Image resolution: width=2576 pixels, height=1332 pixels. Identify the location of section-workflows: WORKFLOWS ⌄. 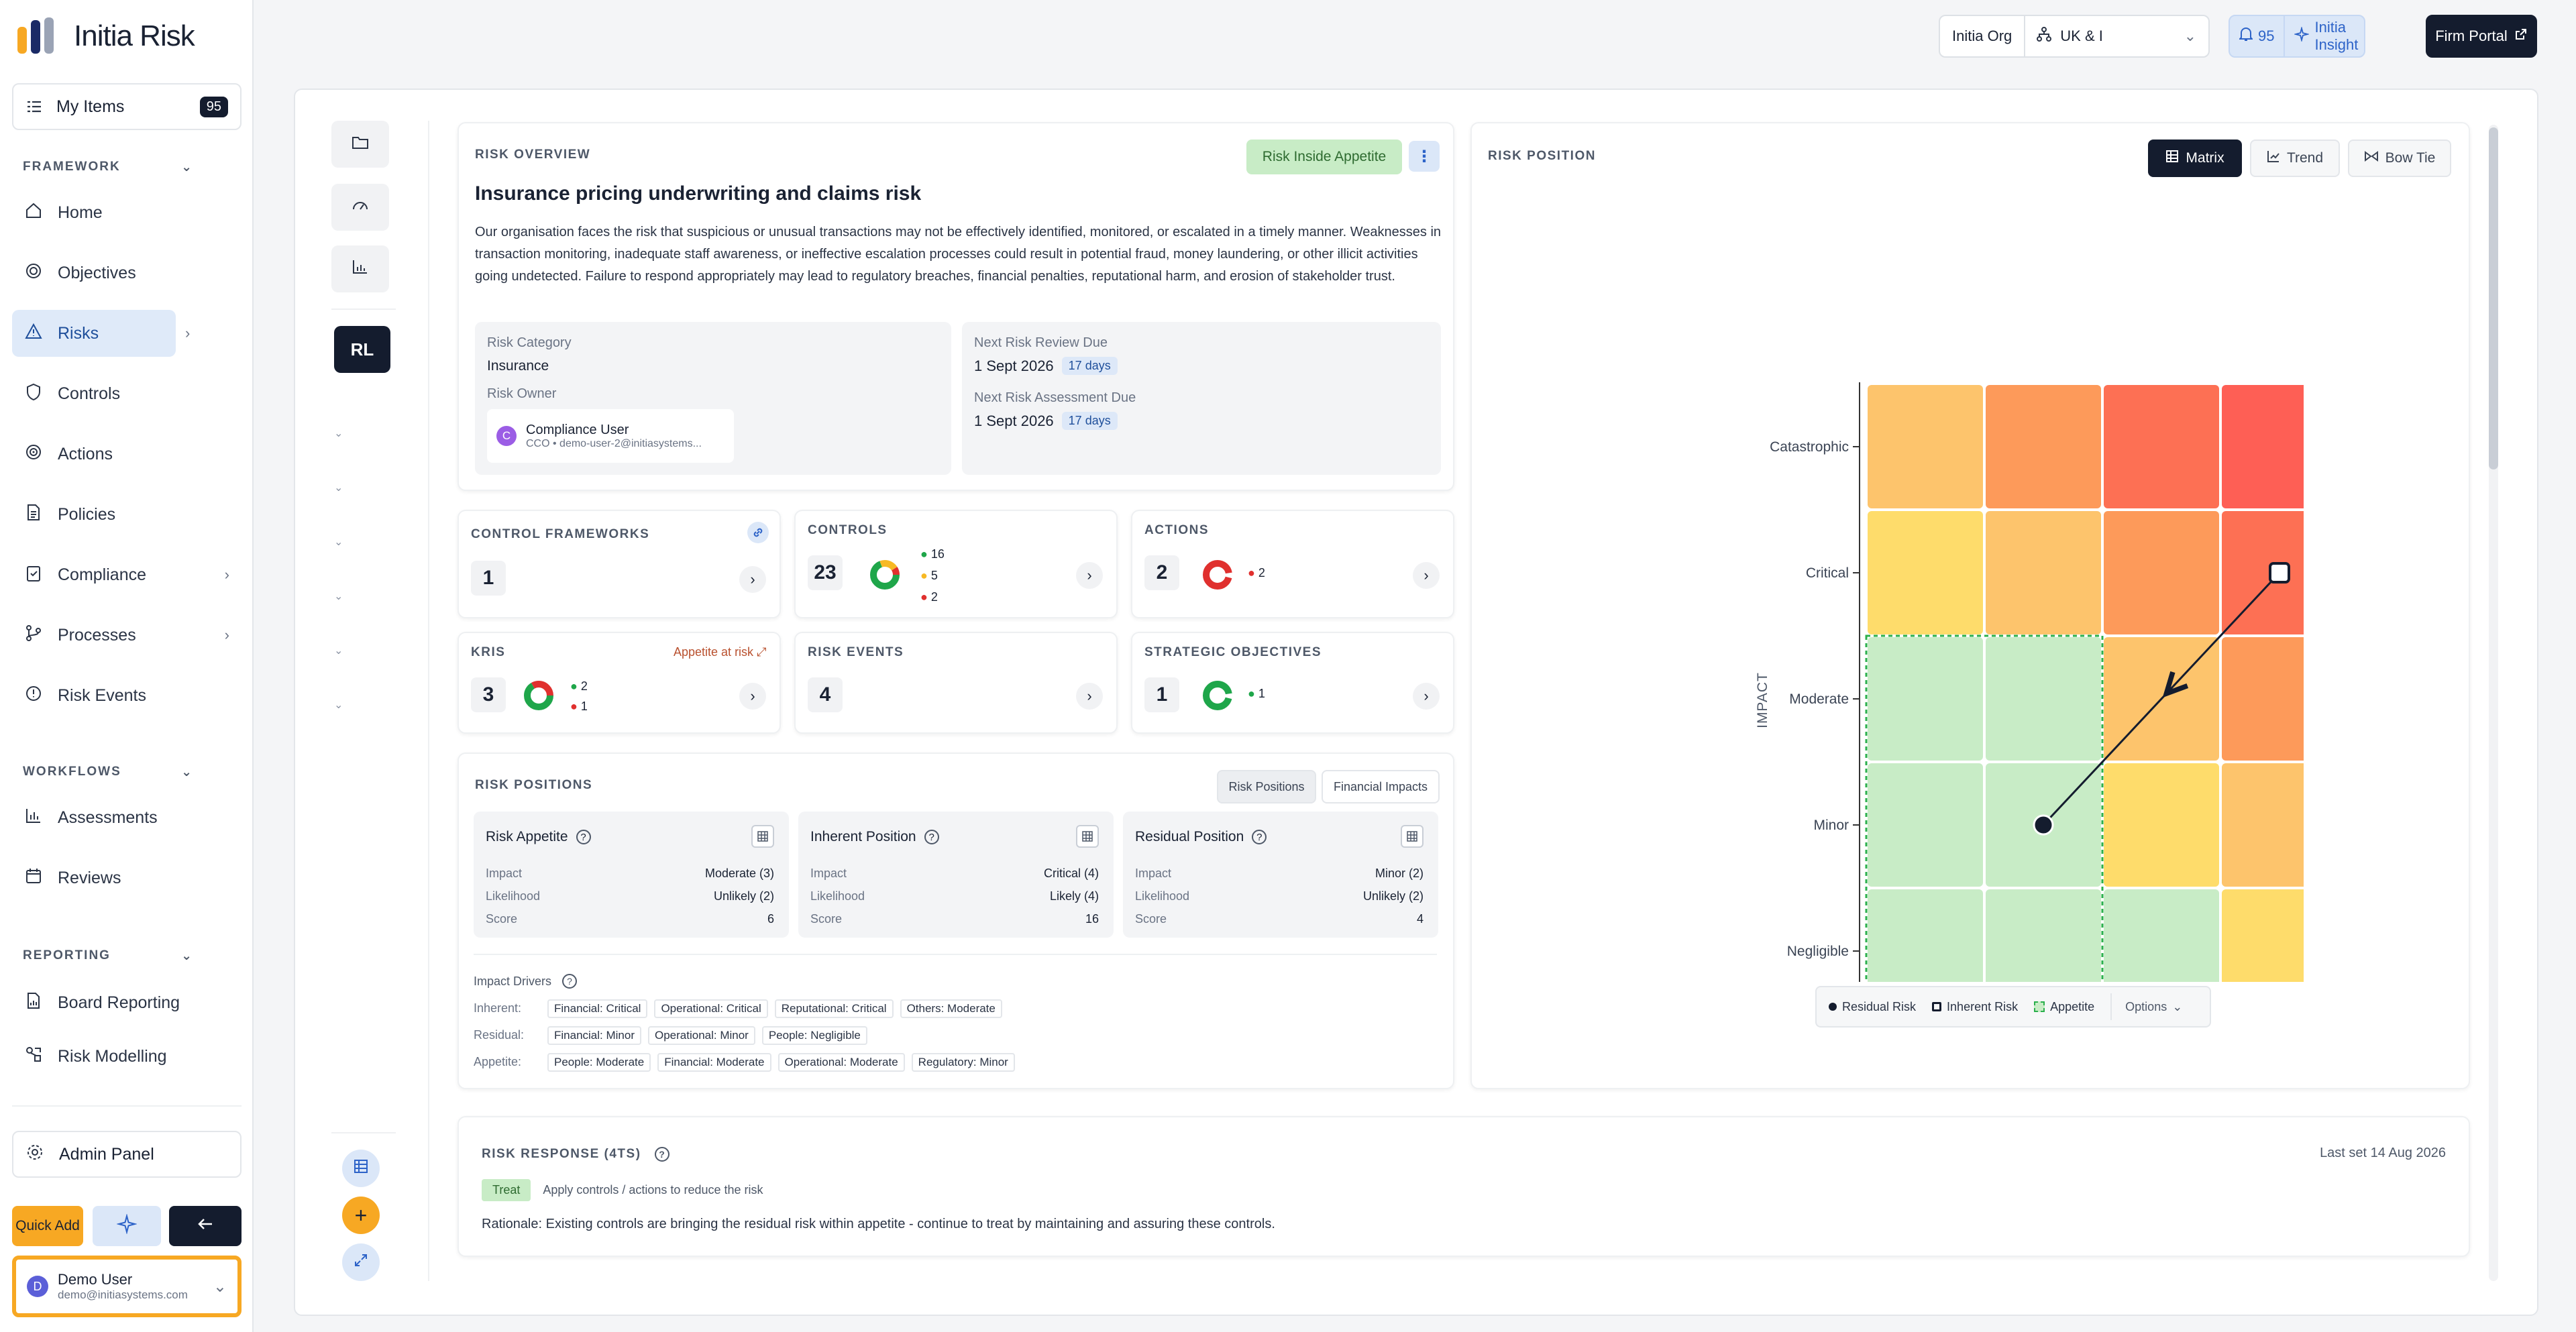
(108, 772).